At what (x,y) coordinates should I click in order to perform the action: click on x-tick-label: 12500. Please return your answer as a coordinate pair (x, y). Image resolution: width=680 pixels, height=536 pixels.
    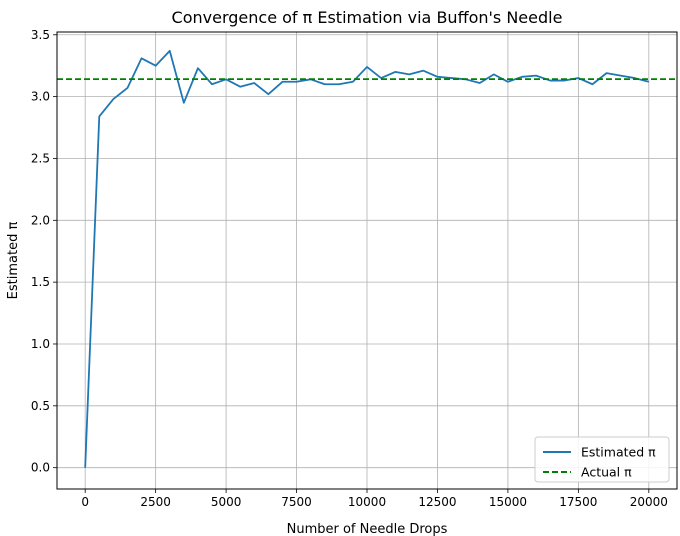
    Looking at the image, I should click on (437, 502).